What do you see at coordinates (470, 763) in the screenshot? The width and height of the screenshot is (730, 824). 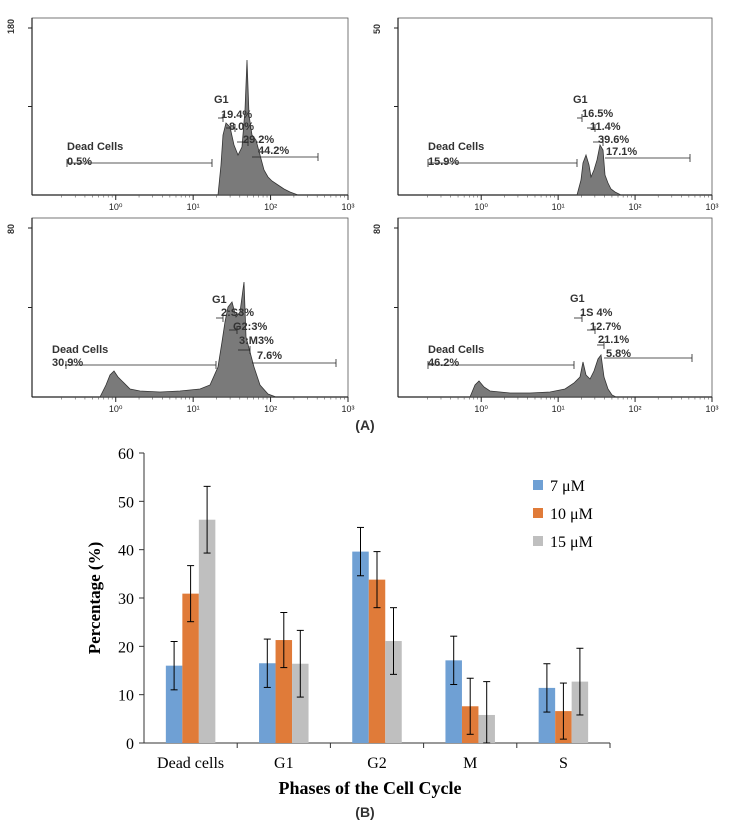 I see `x-tick-label: M` at bounding box center [470, 763].